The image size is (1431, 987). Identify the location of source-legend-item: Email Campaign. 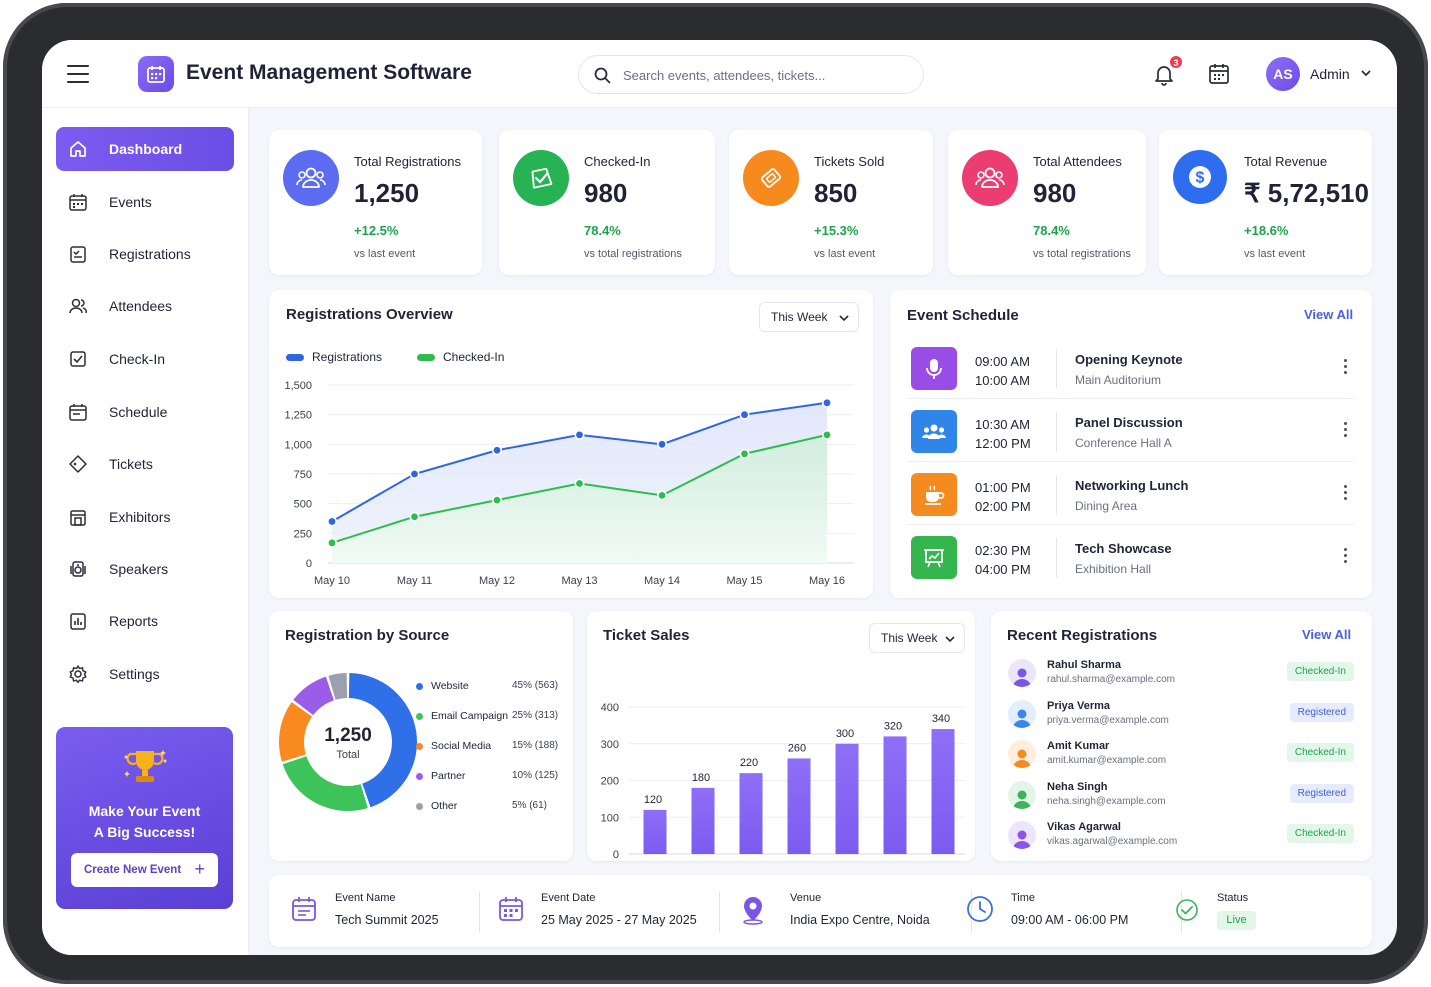
(486, 716).